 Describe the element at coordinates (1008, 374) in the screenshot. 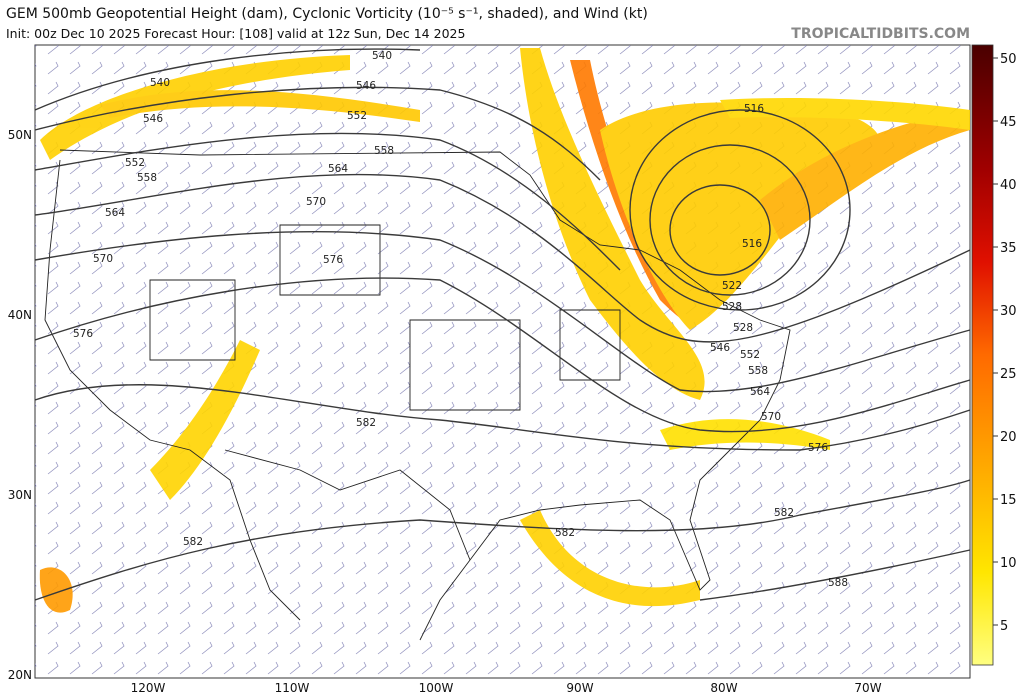

I see `colorbar-label: 25` at that location.